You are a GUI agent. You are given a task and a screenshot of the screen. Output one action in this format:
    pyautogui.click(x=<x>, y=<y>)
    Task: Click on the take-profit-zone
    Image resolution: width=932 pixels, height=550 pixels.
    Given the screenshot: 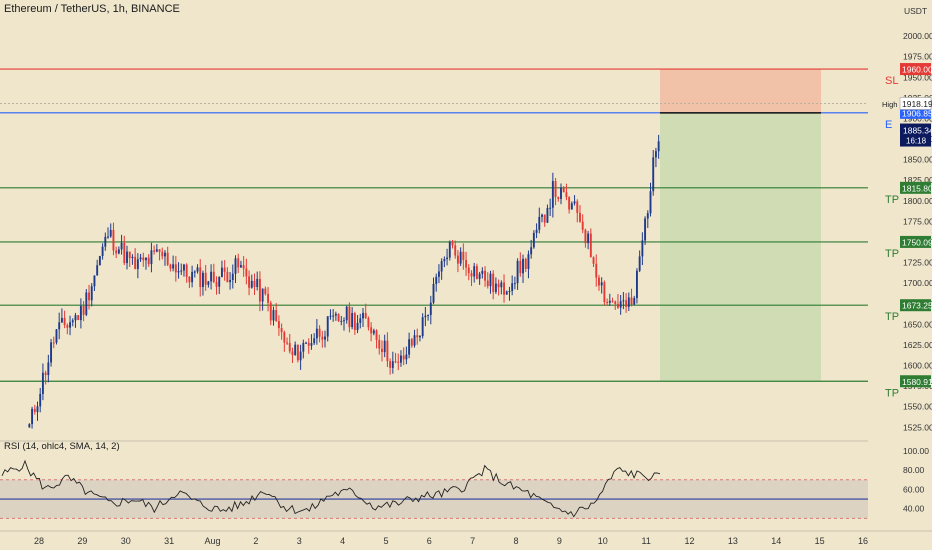 What is the action you would take?
    pyautogui.click(x=740, y=247)
    